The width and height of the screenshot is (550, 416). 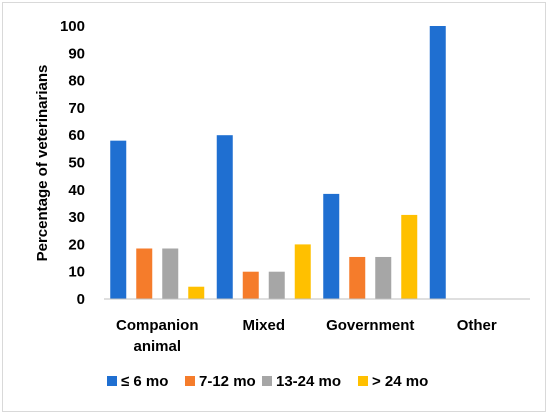 I want to click on category-label: Other, so click(x=477, y=325).